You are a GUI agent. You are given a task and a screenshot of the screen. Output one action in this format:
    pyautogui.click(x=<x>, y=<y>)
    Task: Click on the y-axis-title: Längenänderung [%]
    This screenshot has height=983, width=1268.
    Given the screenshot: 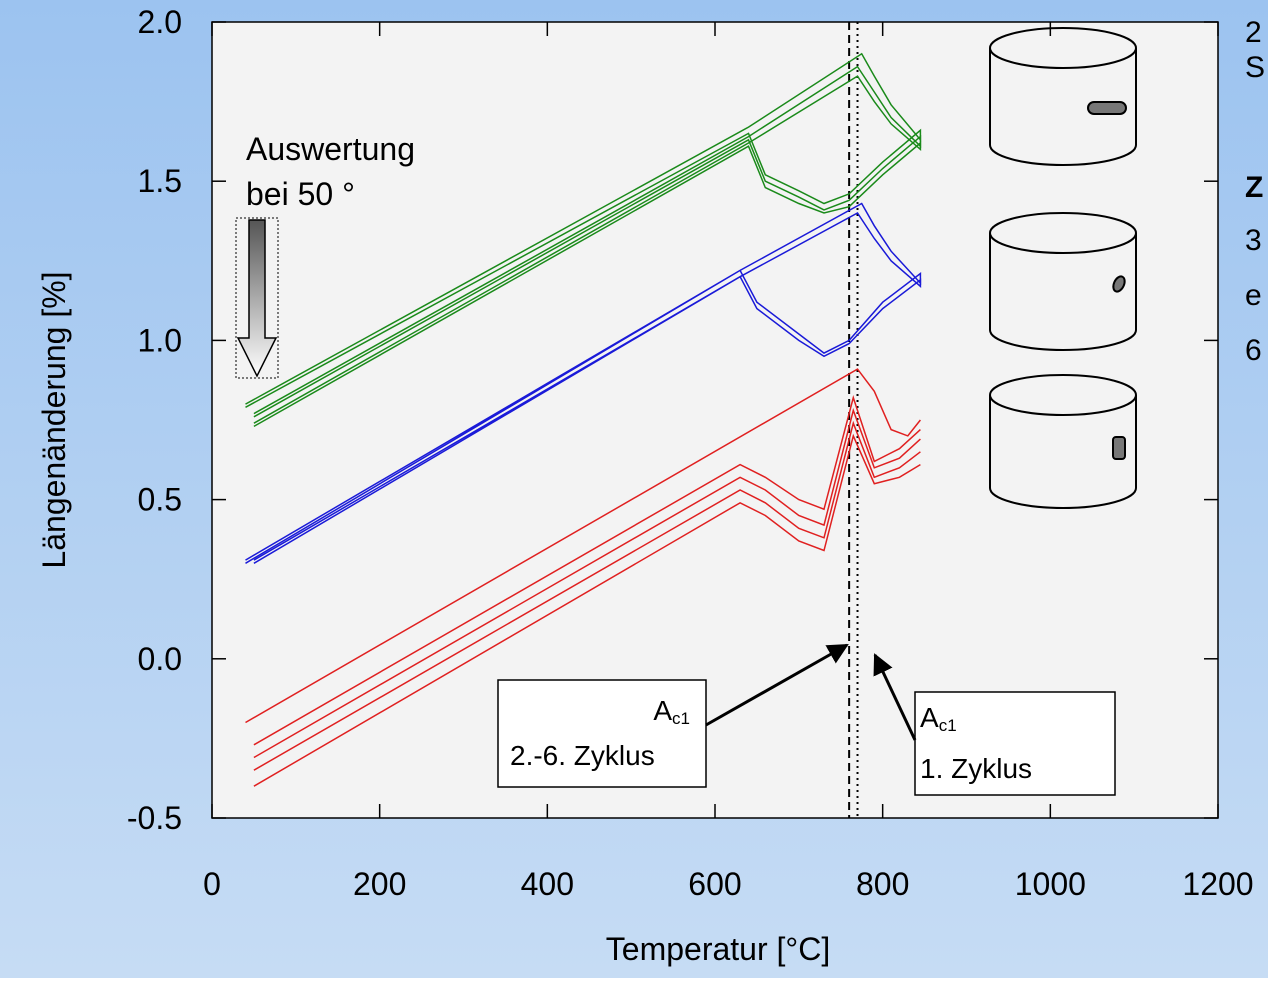 What is the action you would take?
    pyautogui.click(x=54, y=419)
    